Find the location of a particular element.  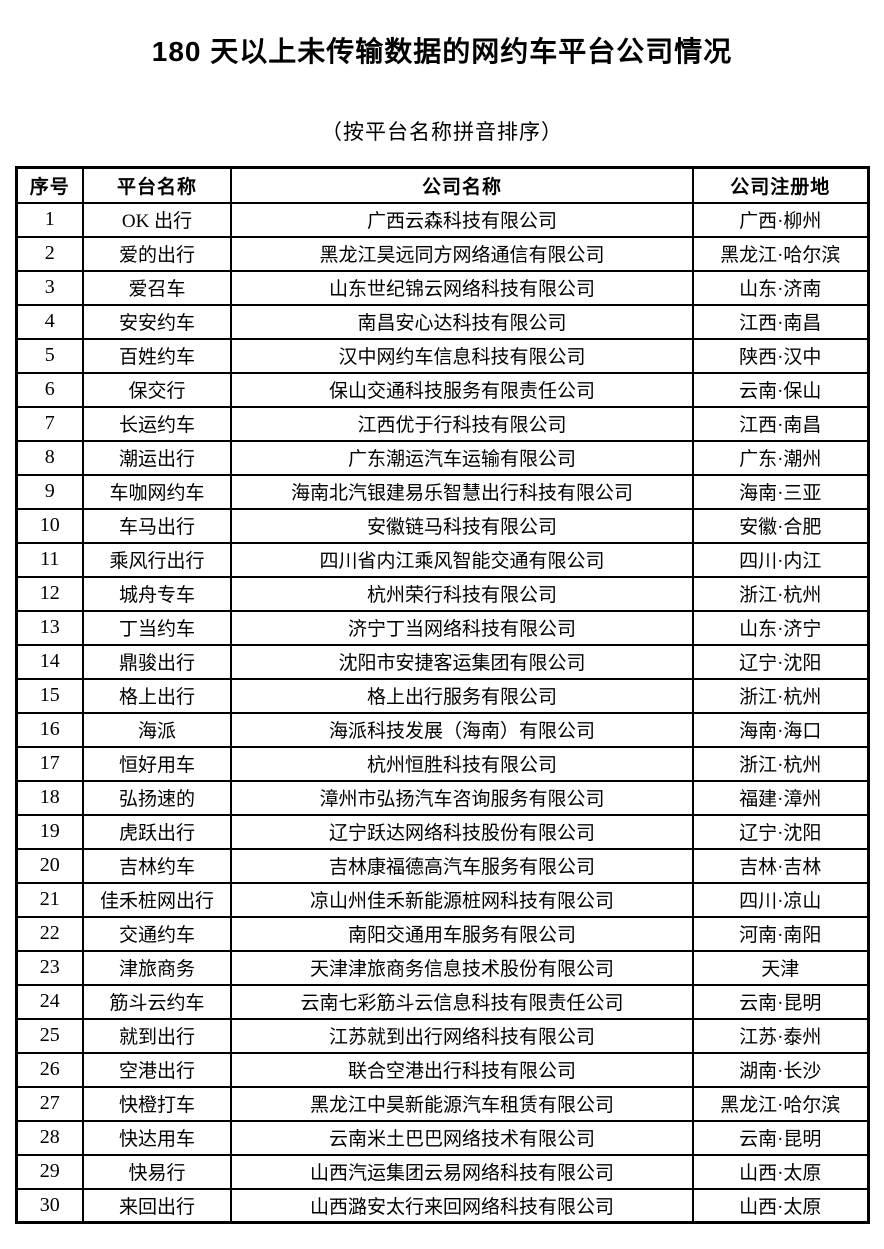

company-name-cell: 辽宁跃达网络科技股份有限公司 is located at coordinates (462, 831).